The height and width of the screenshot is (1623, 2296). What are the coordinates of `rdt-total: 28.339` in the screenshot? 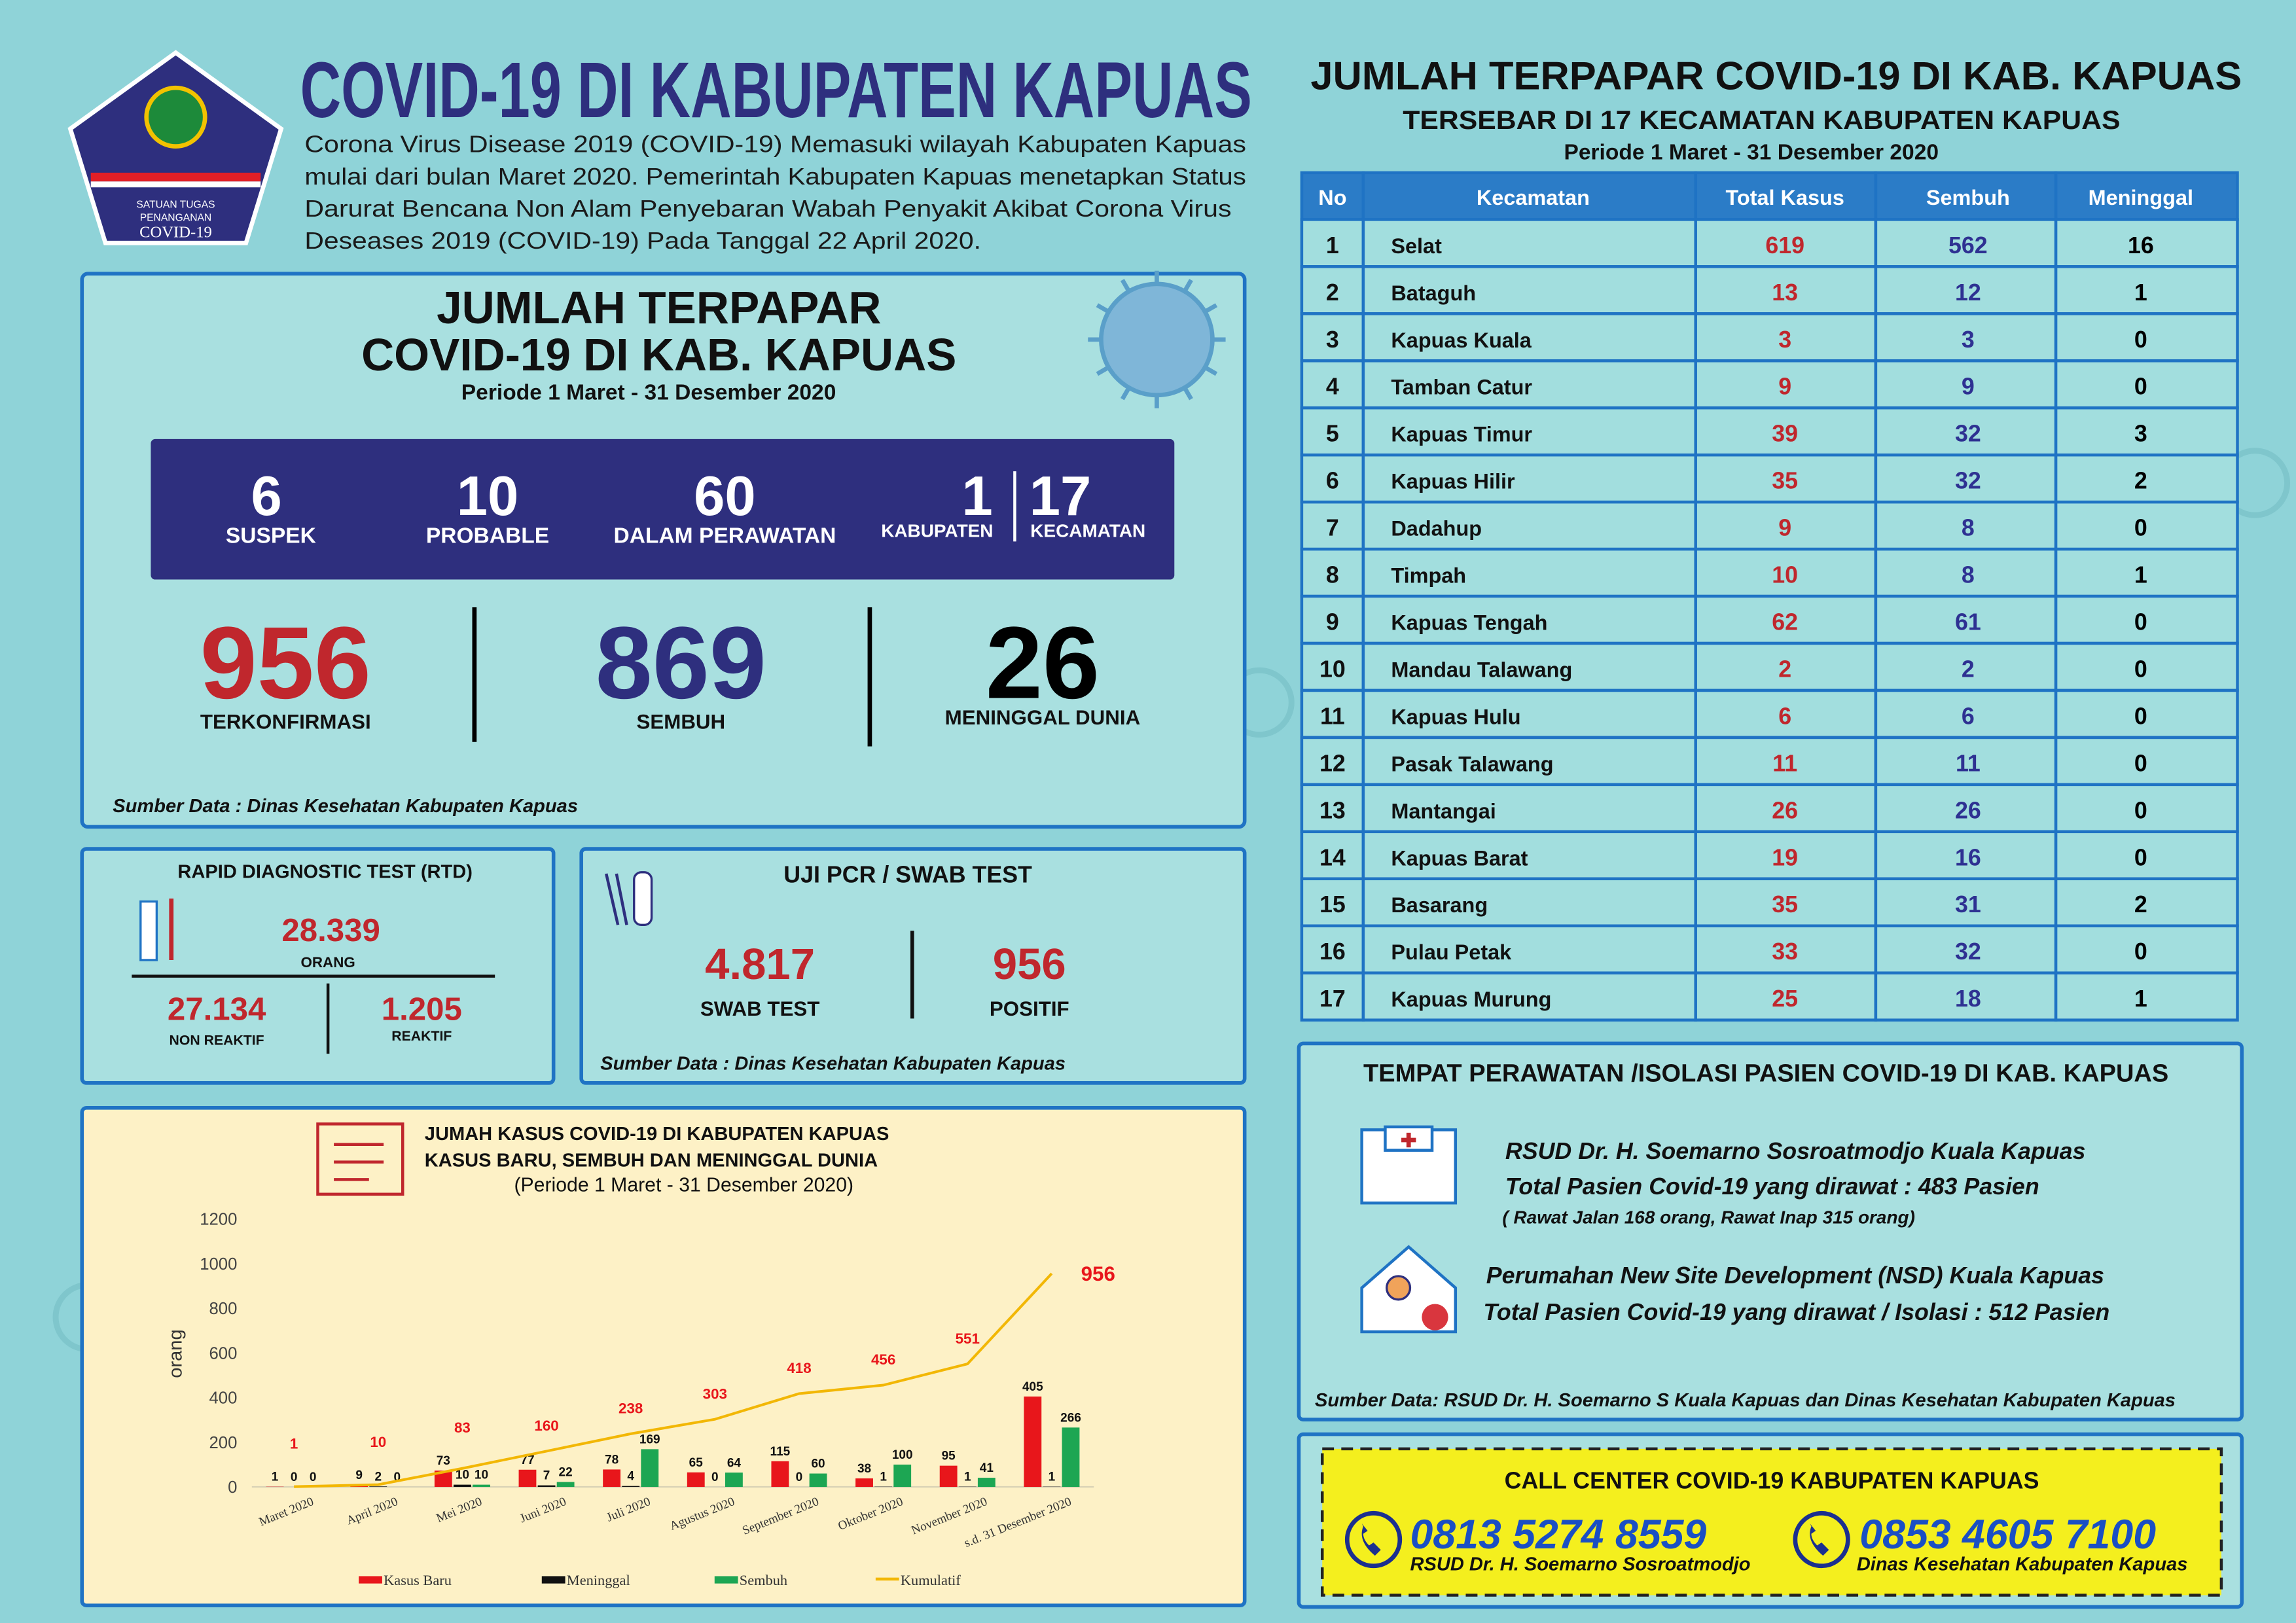 It's located at (330, 930).